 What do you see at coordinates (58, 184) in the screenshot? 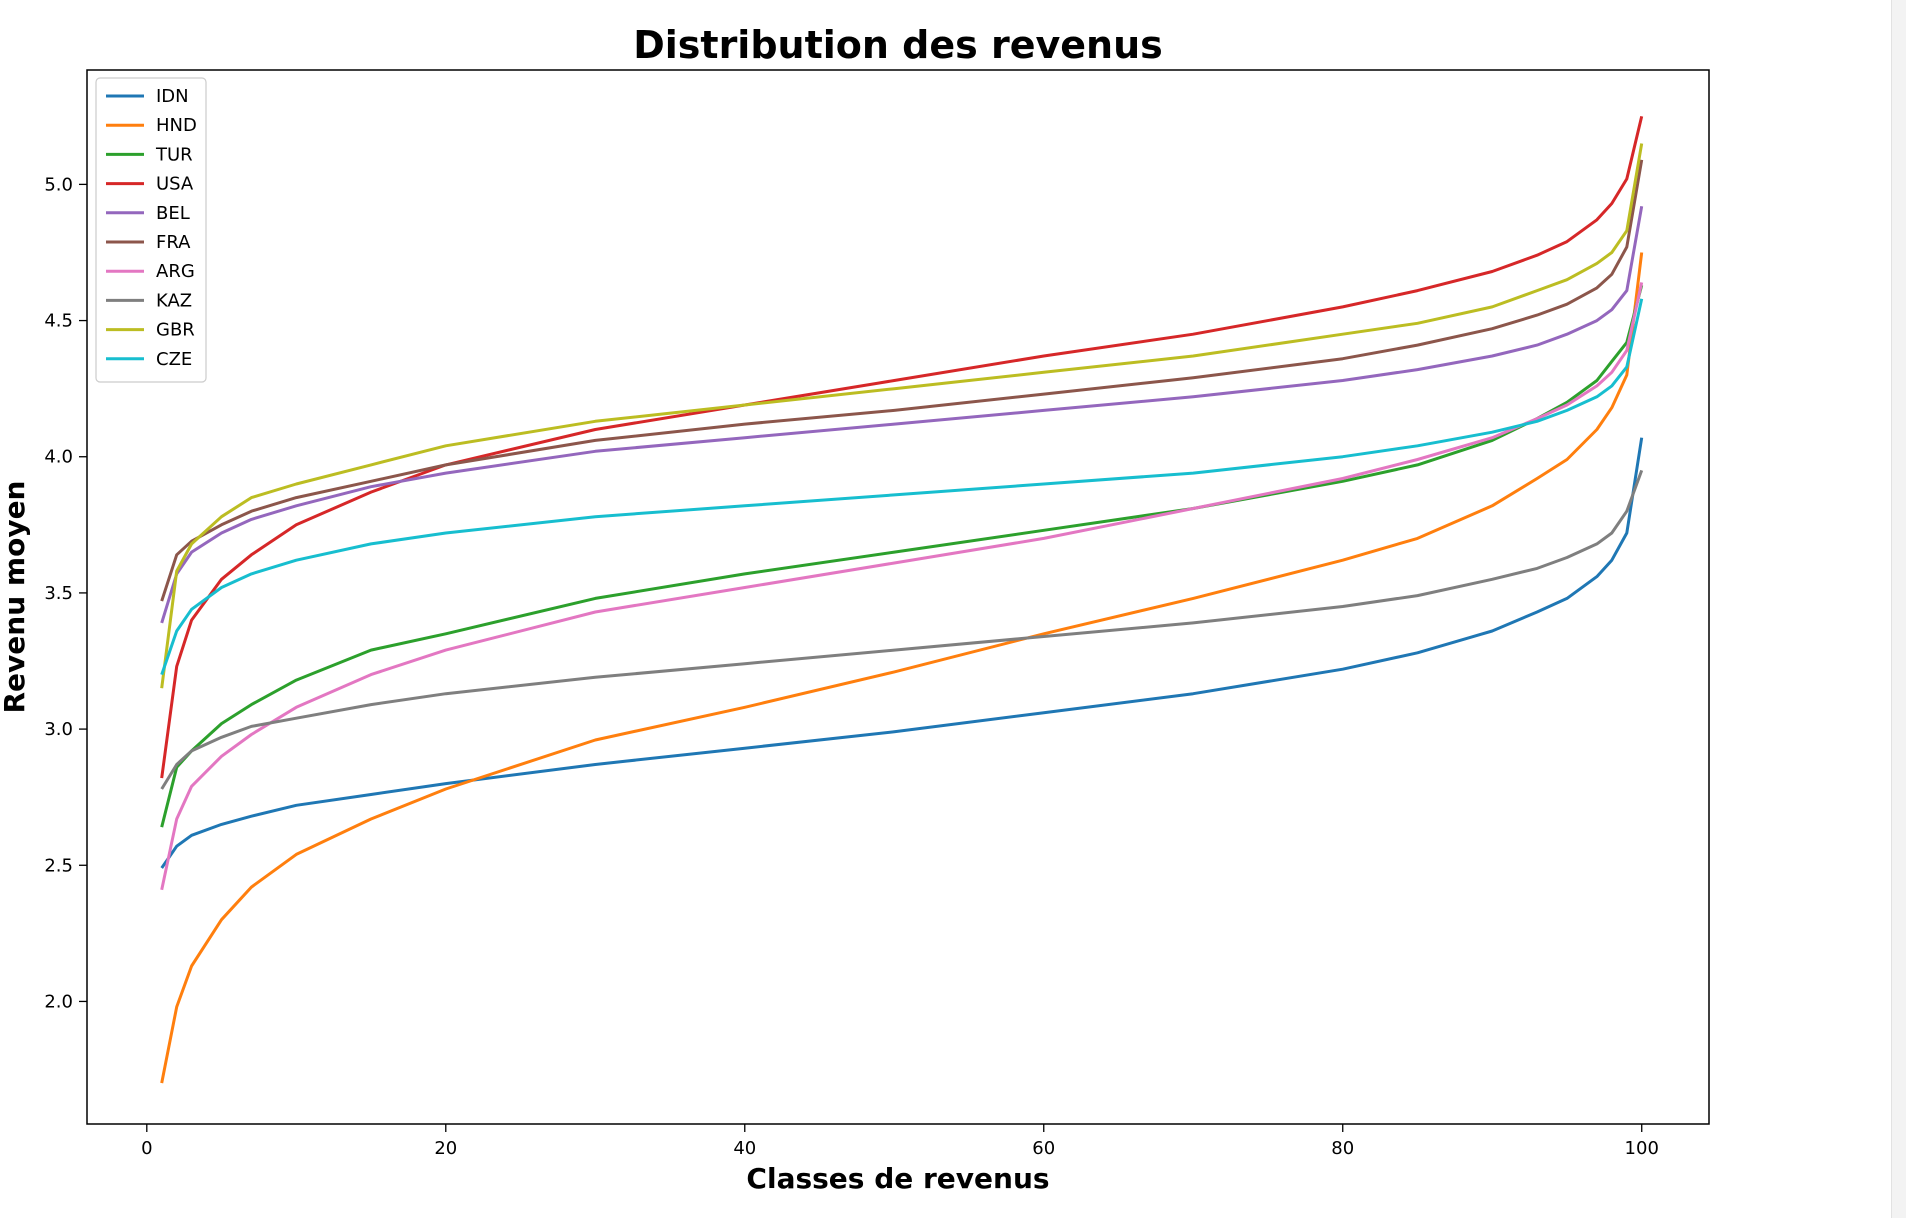
I see `y-tick-label: 5.0` at bounding box center [58, 184].